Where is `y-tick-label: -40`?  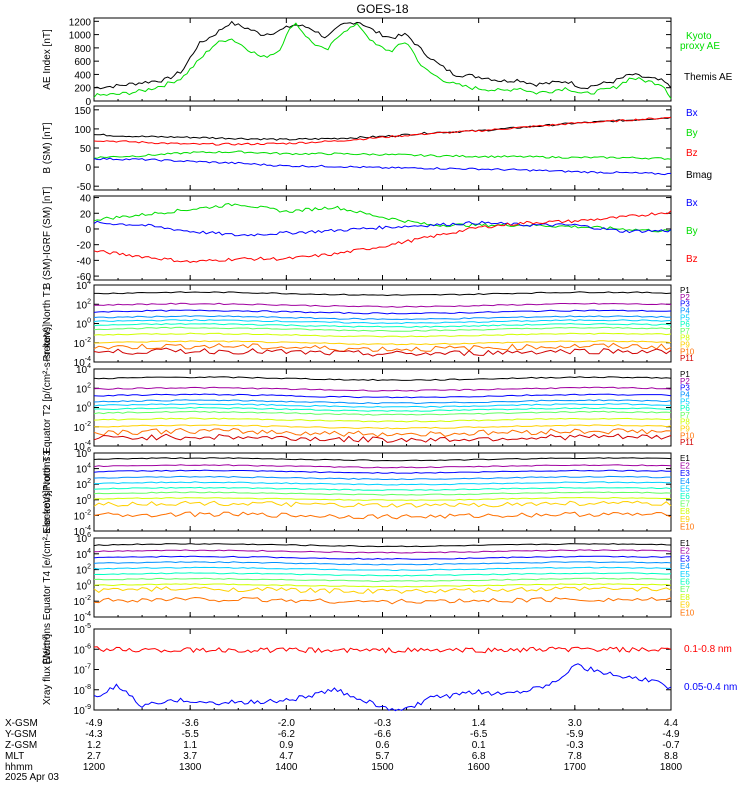
y-tick-label: -40 is located at coordinates (84, 261).